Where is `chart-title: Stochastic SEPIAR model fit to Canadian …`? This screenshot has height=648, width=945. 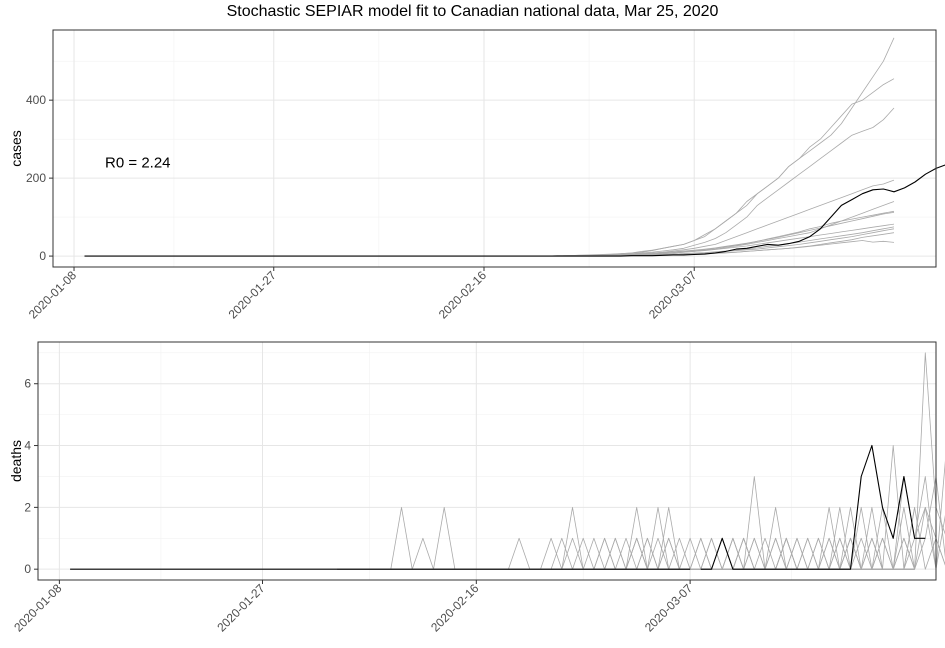 chart-title: Stochastic SEPIAR model fit to Canadian … is located at coordinates (472, 11).